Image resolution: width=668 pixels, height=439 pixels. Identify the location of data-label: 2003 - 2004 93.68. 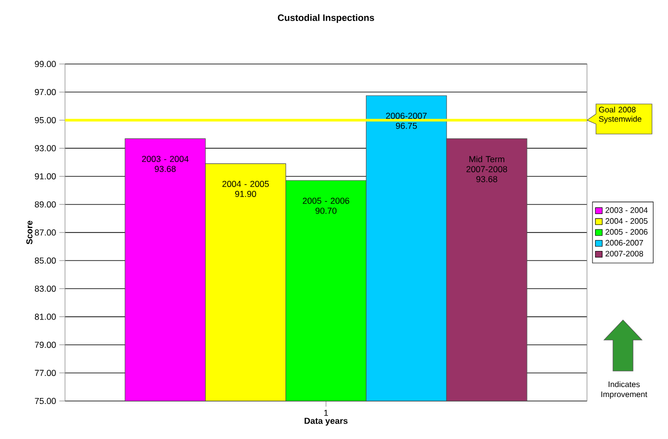
(165, 164).